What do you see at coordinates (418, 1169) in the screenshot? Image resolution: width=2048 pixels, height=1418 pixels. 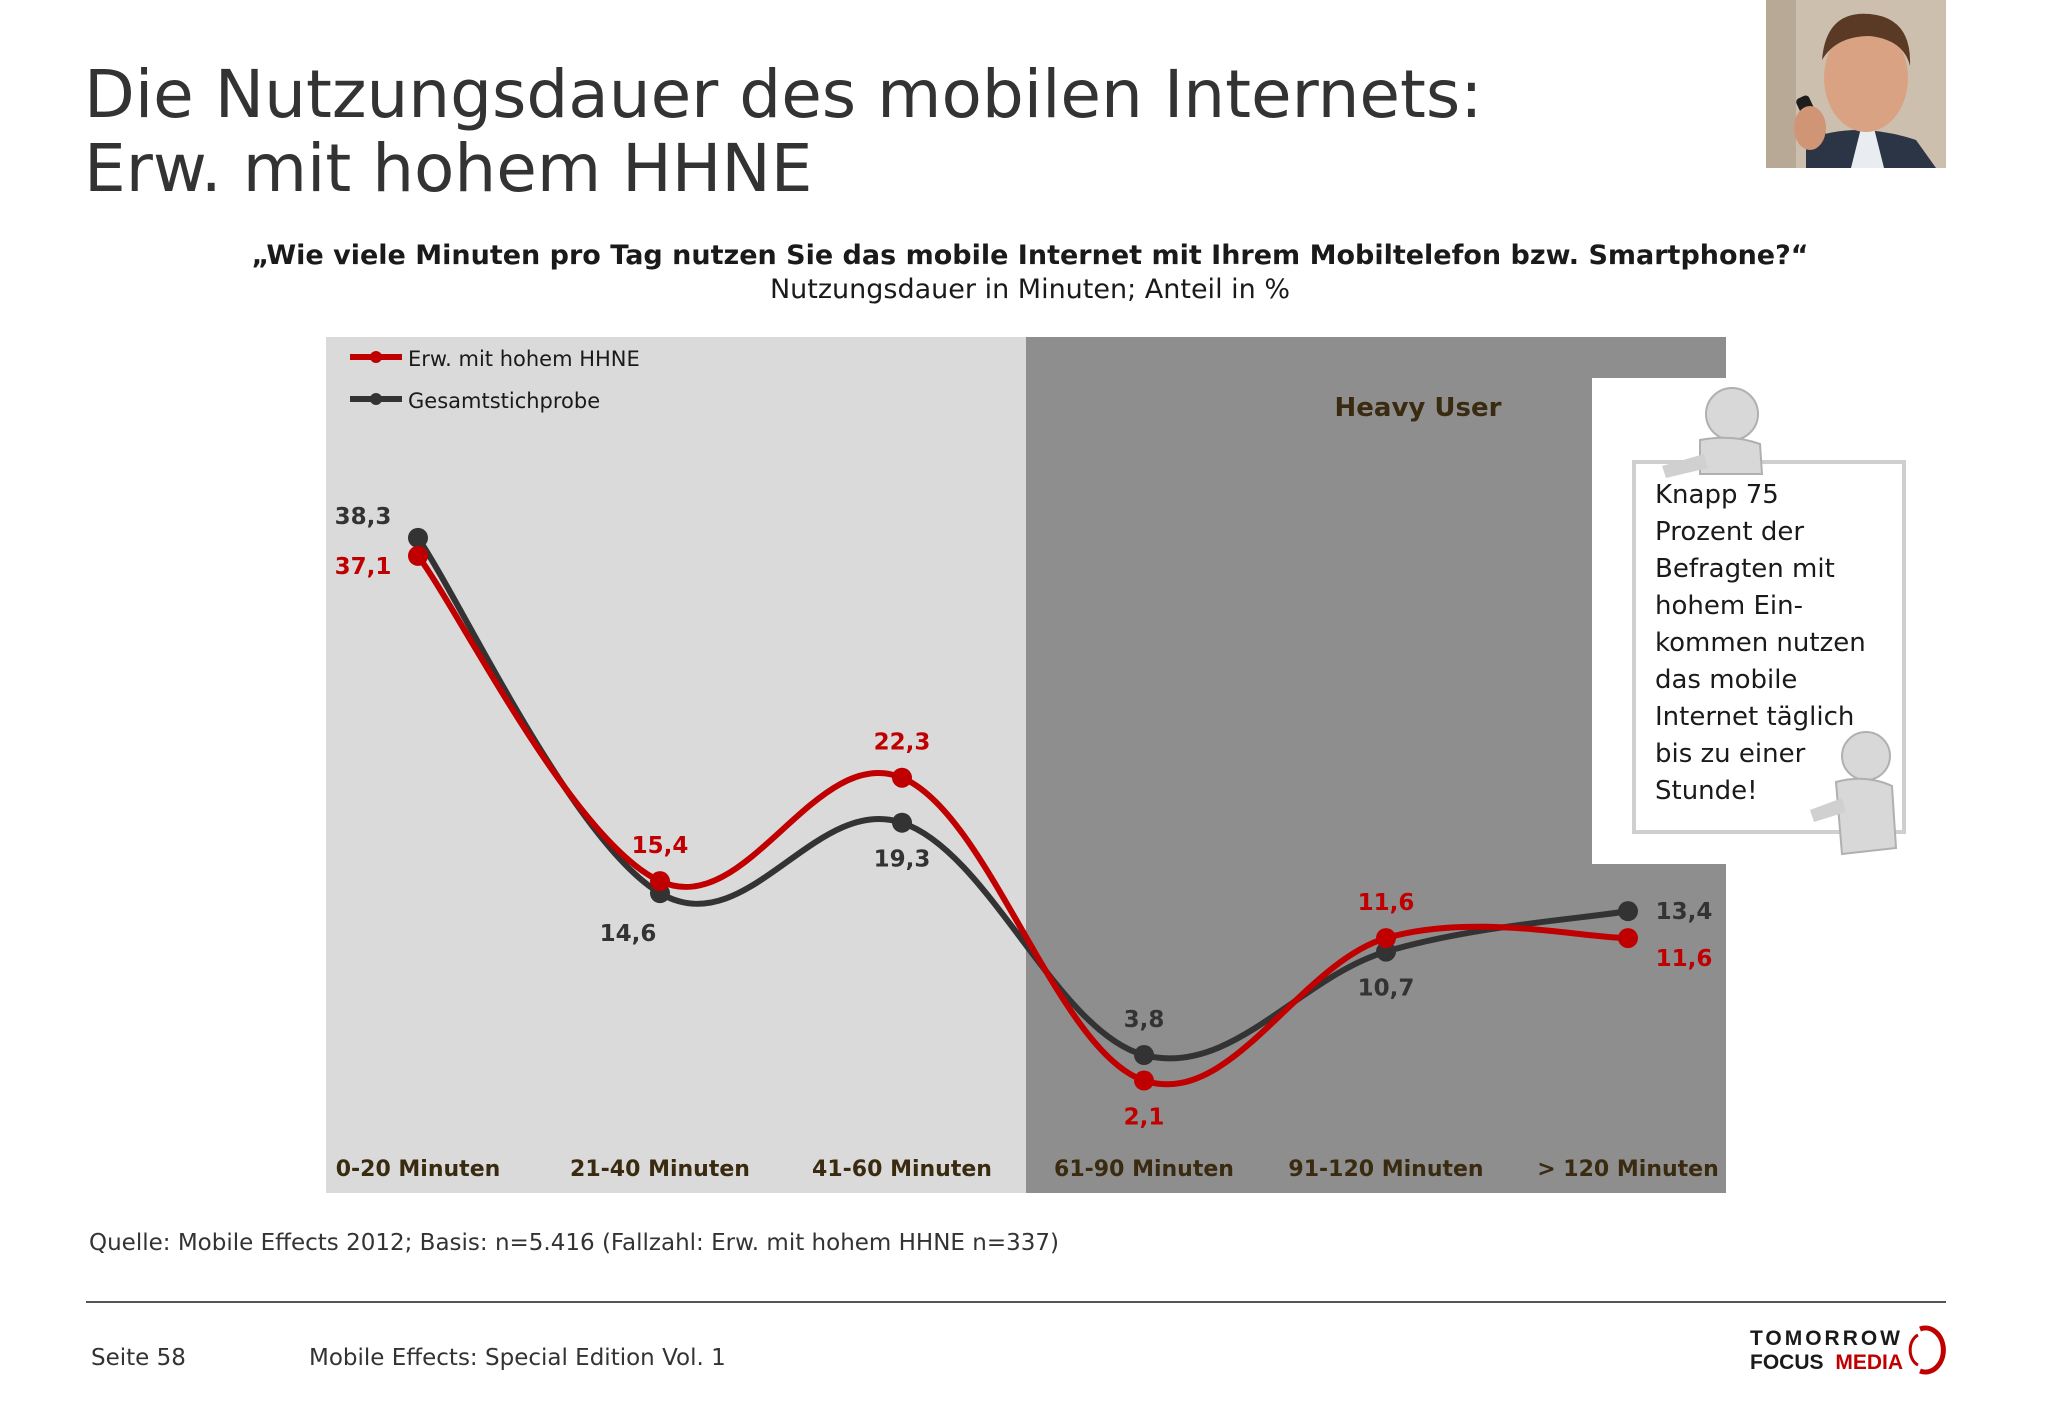 I see `x-tick-label: 0-20 Minuten` at bounding box center [418, 1169].